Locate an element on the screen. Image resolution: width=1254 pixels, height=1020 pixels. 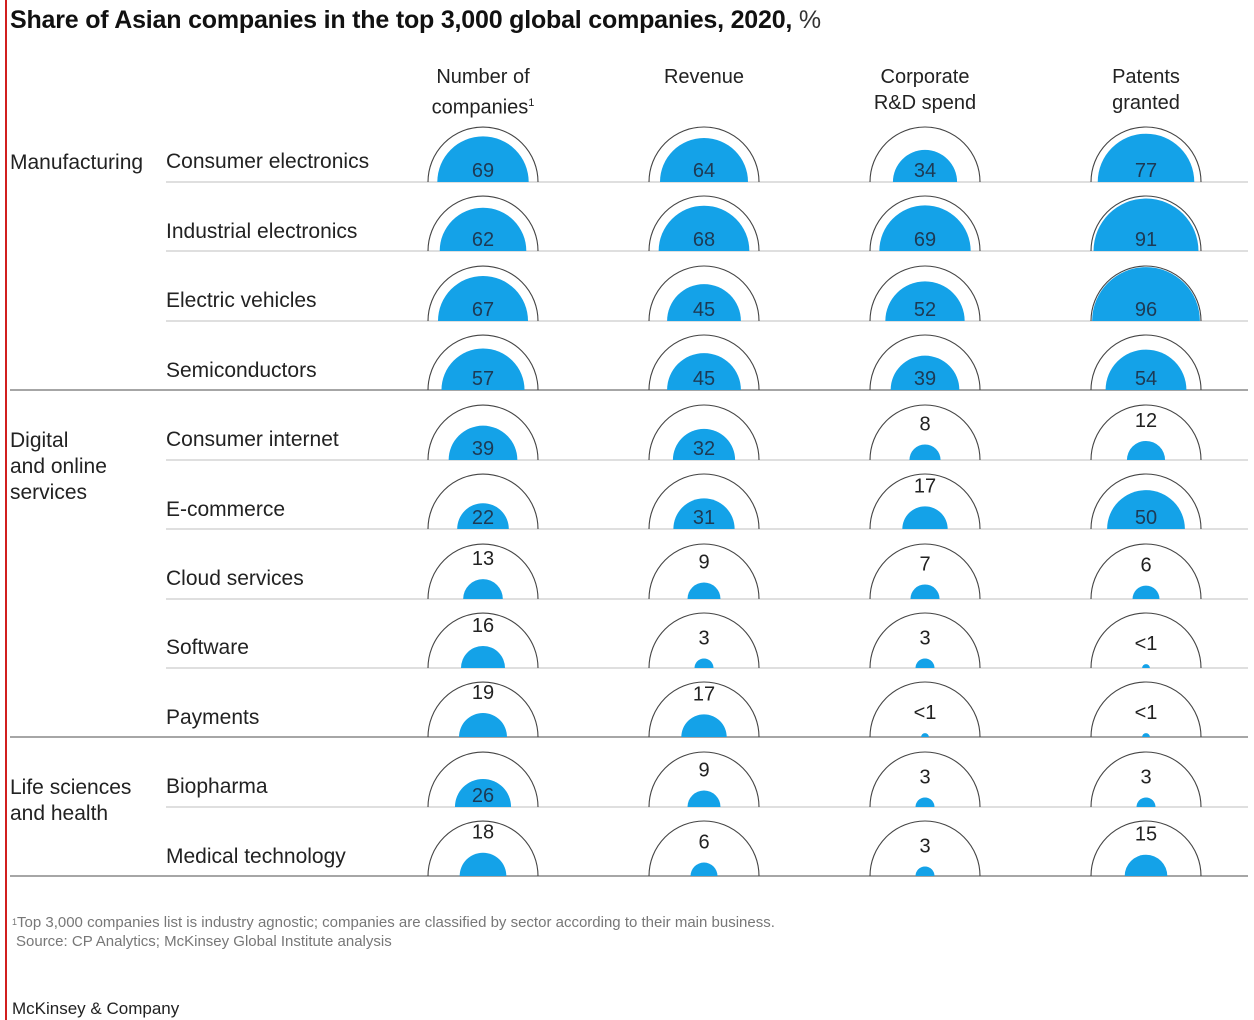
group-label-line: Digital is located at coordinates (39, 440).